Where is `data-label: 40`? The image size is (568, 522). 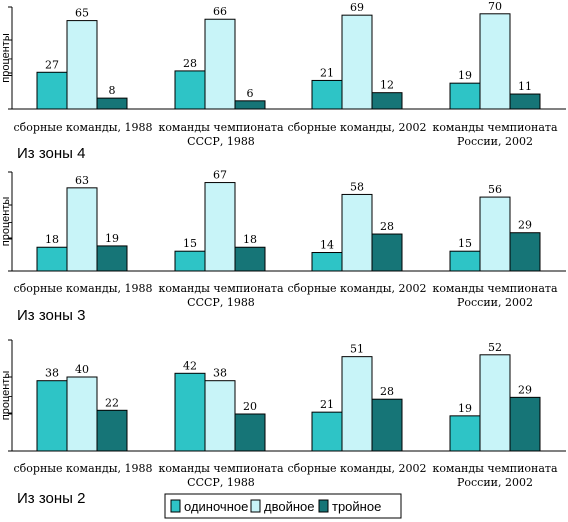 data-label: 40 is located at coordinates (82, 369).